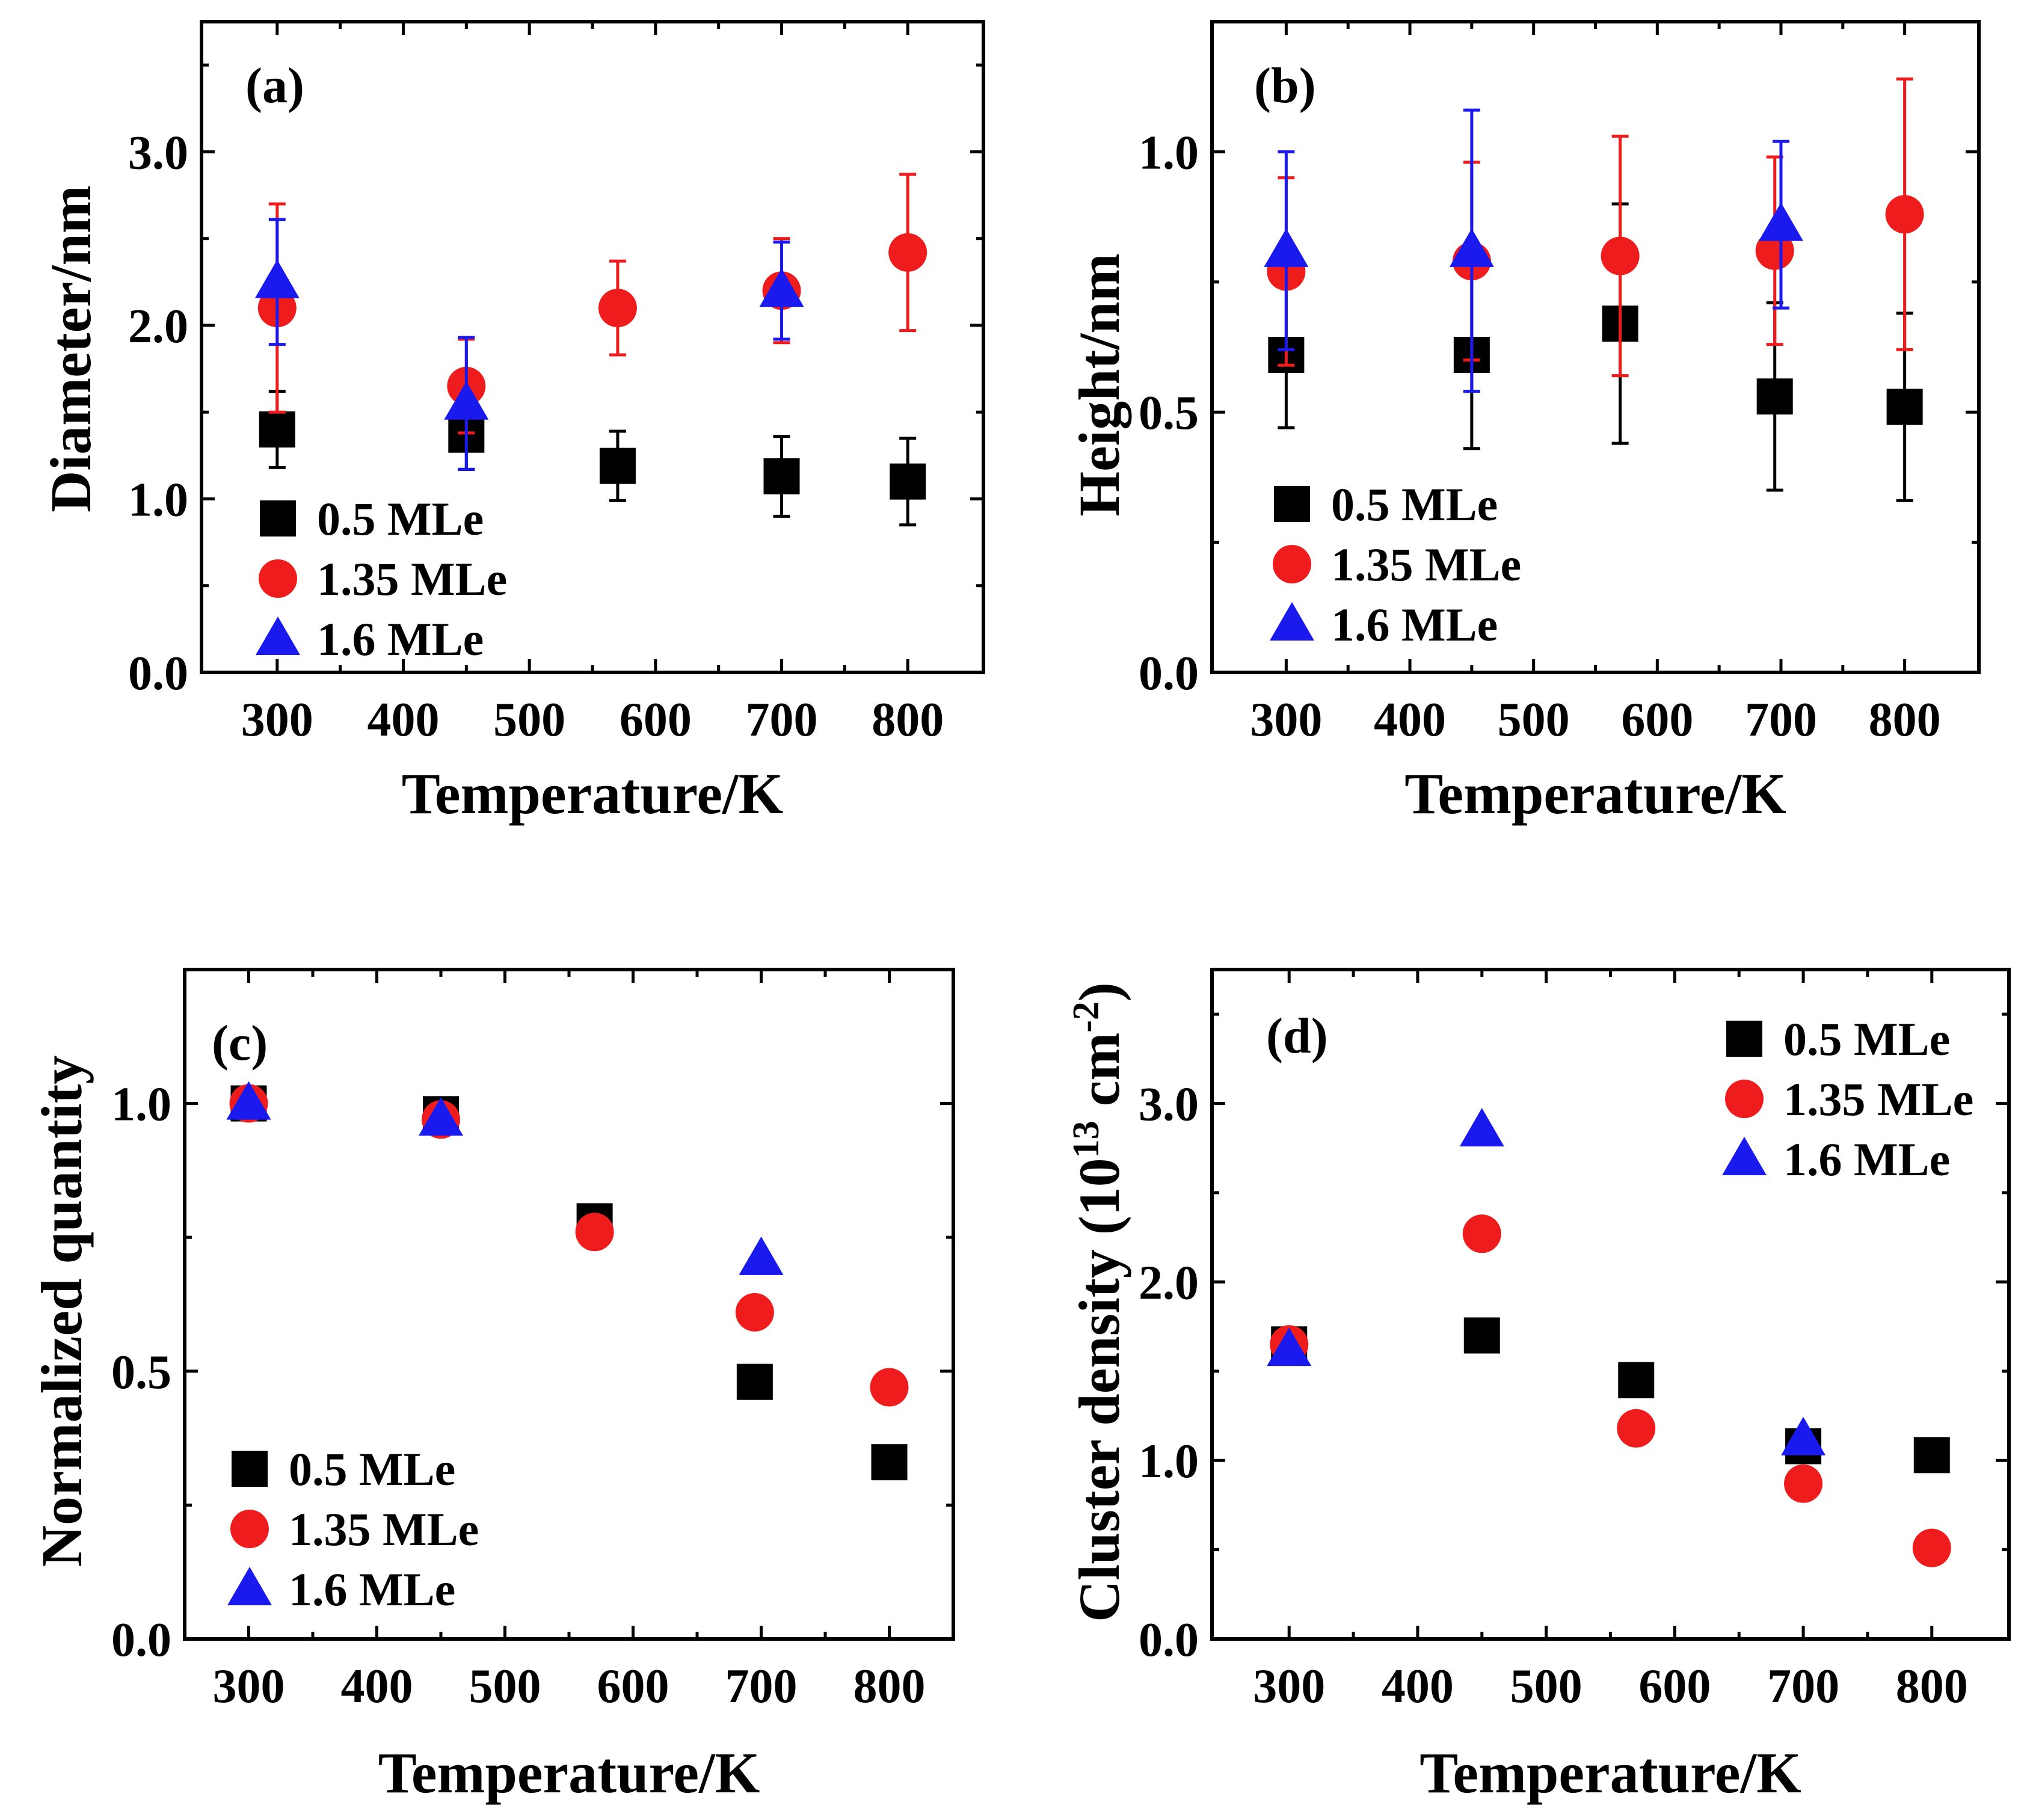  I want to click on y-axis-title: Height/nm, so click(1099, 384).